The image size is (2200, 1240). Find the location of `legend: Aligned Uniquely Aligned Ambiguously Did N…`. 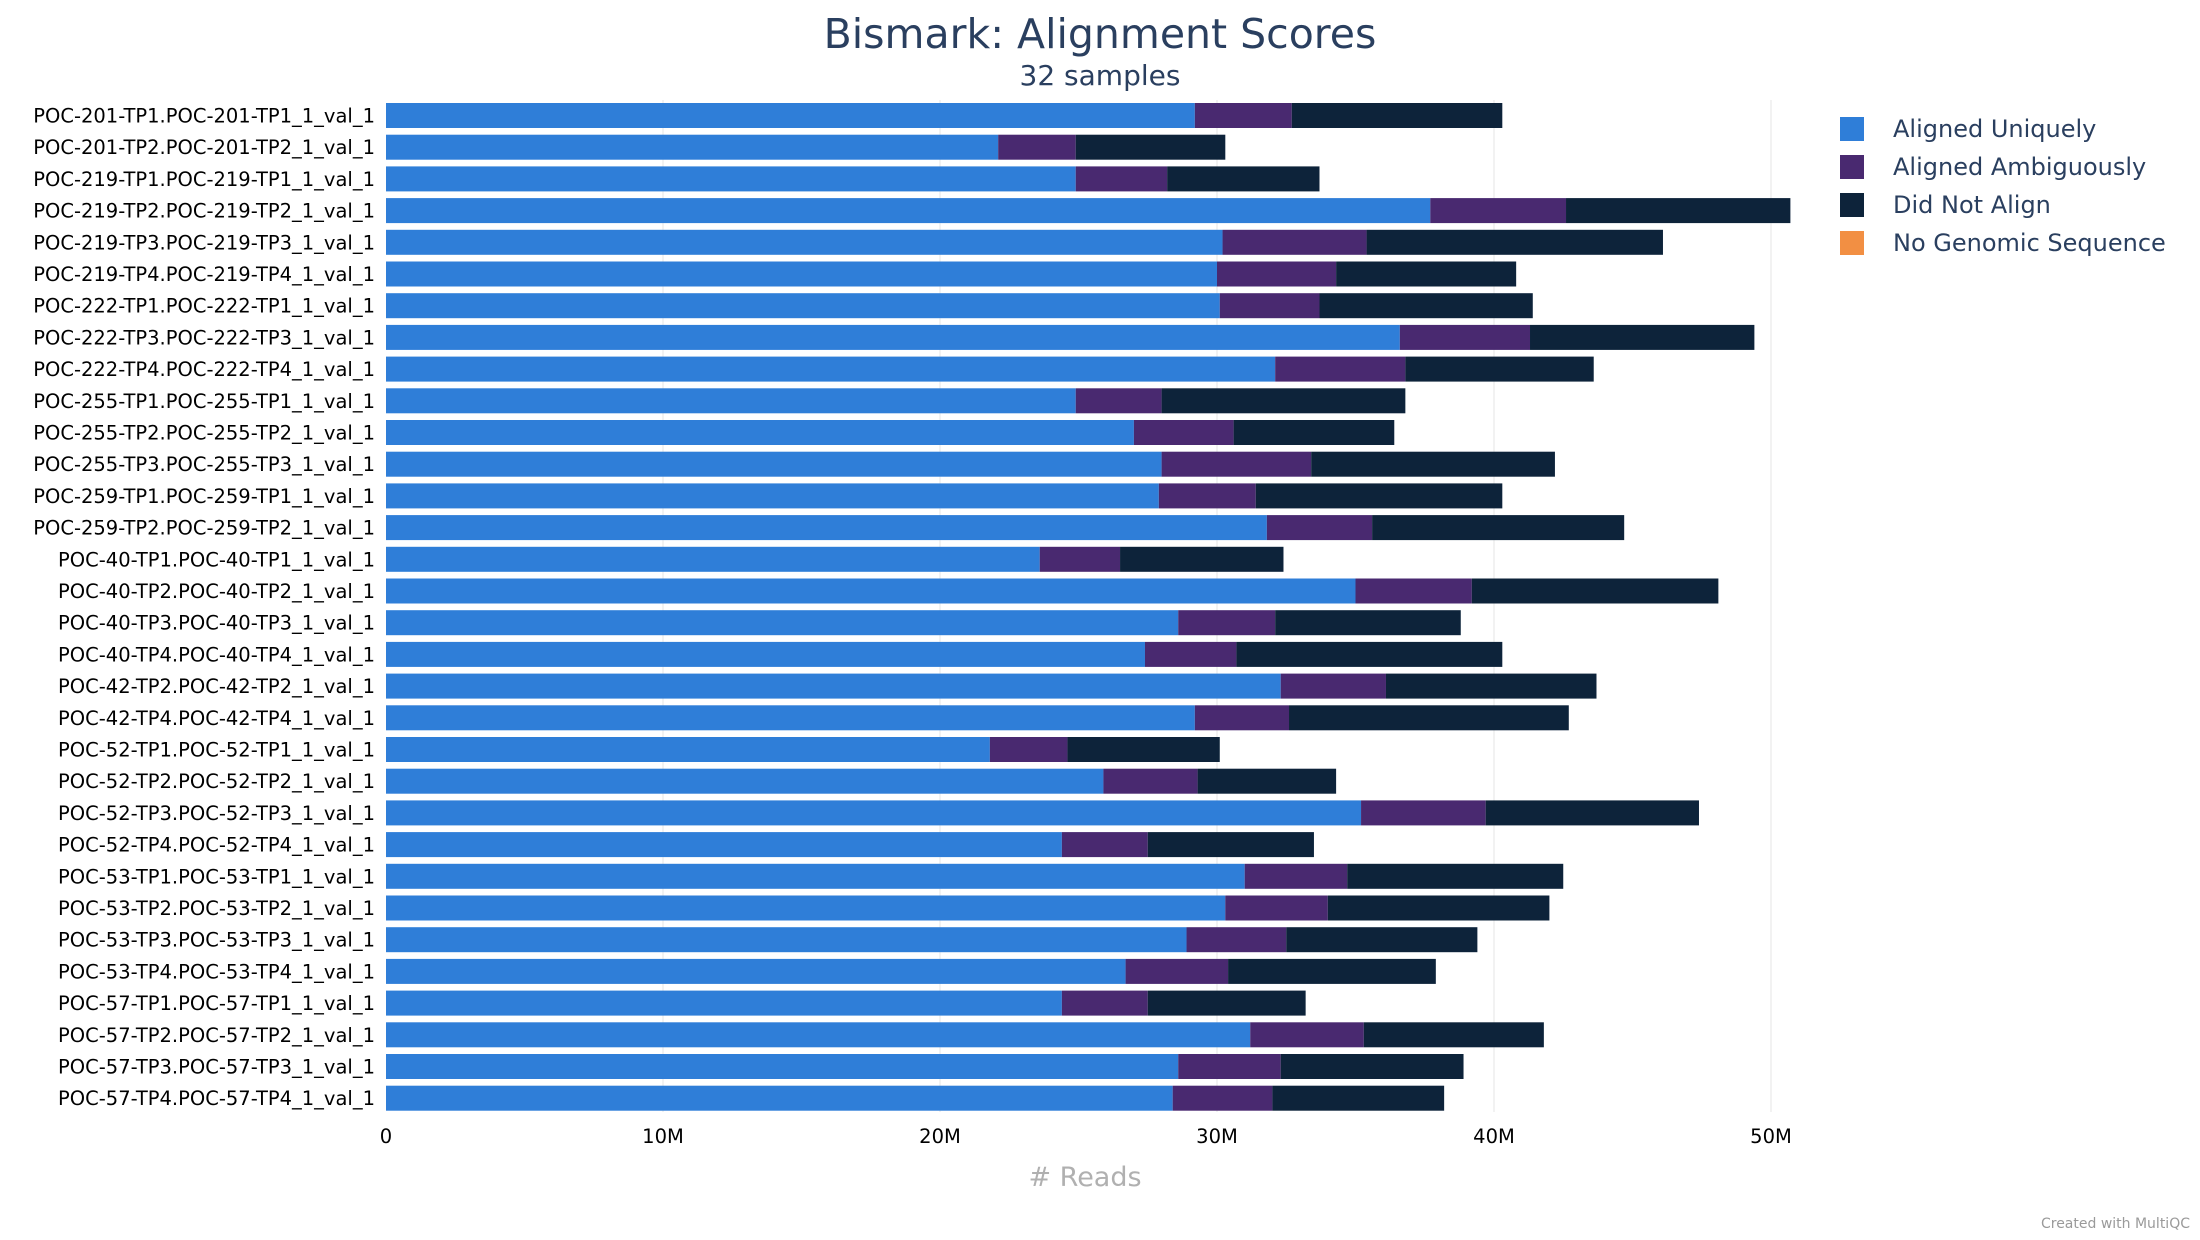

legend: Aligned Uniquely Aligned Ambiguously Did N… is located at coordinates (2003, 186).